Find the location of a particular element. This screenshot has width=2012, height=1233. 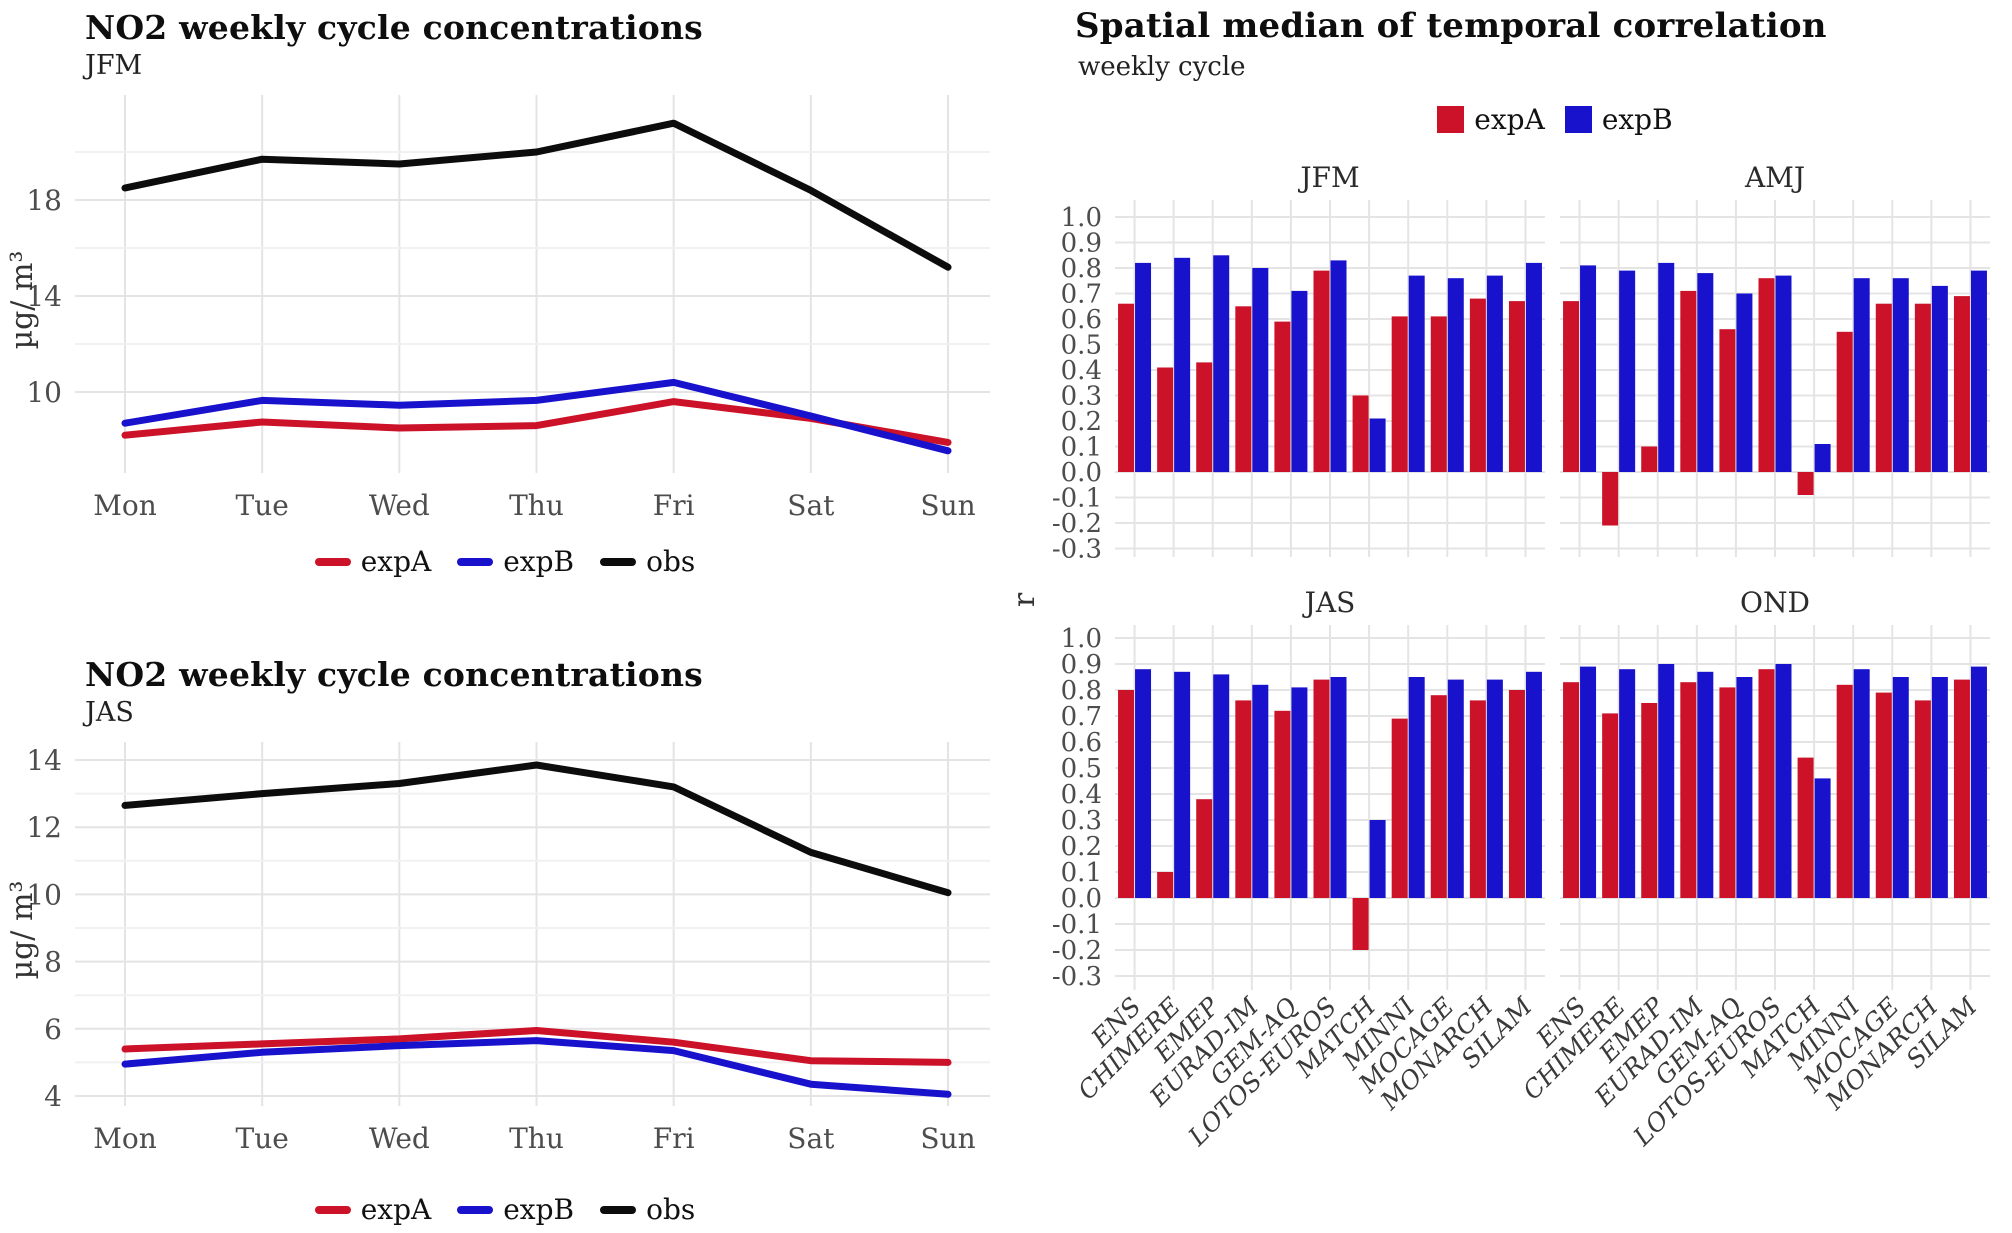

bar-OND-MONARCH-expB is located at coordinates (1939, 787).